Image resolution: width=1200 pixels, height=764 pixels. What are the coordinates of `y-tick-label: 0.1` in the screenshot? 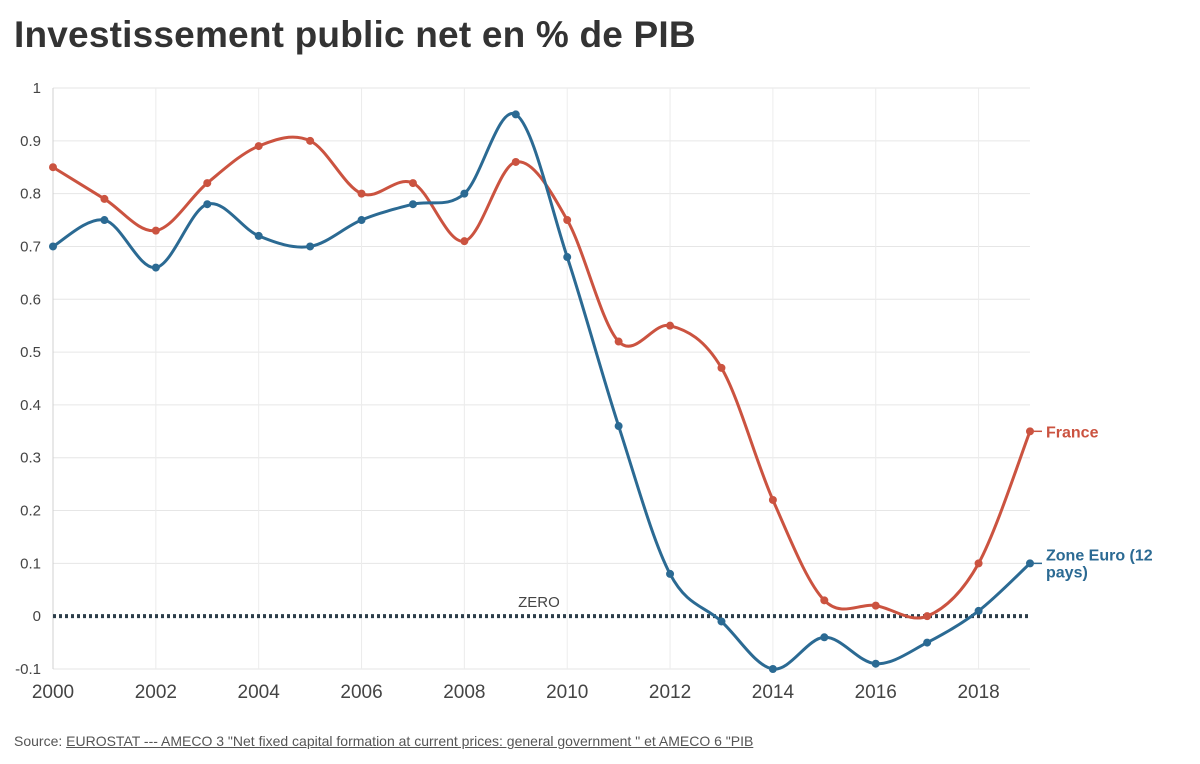 It's located at (30, 563).